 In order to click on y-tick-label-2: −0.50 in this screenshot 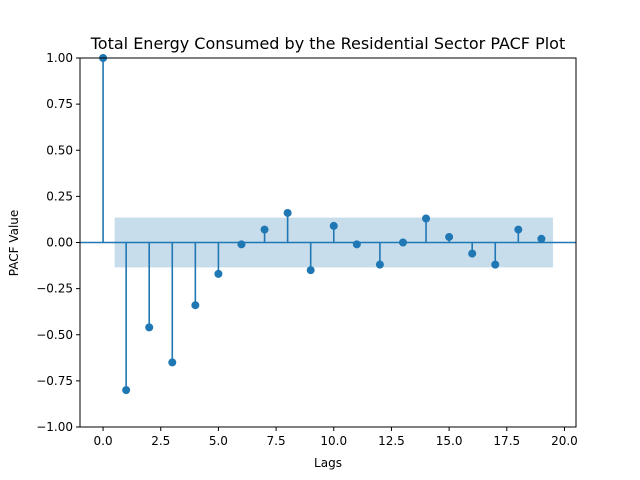, I will do `click(54, 335)`.